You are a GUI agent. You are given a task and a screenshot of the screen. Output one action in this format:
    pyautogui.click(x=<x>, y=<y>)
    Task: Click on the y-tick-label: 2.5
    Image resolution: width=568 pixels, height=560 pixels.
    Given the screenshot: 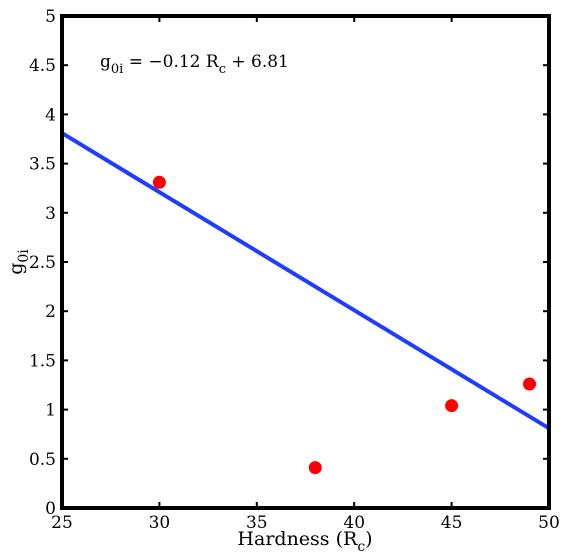 What is the action you would take?
    pyautogui.click(x=42, y=263)
    